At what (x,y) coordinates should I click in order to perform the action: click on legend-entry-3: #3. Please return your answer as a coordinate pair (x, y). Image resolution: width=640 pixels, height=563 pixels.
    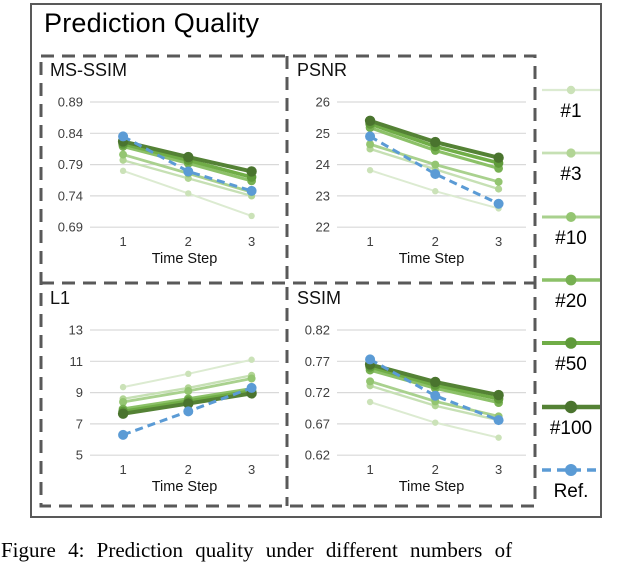
    Looking at the image, I should click on (571, 164).